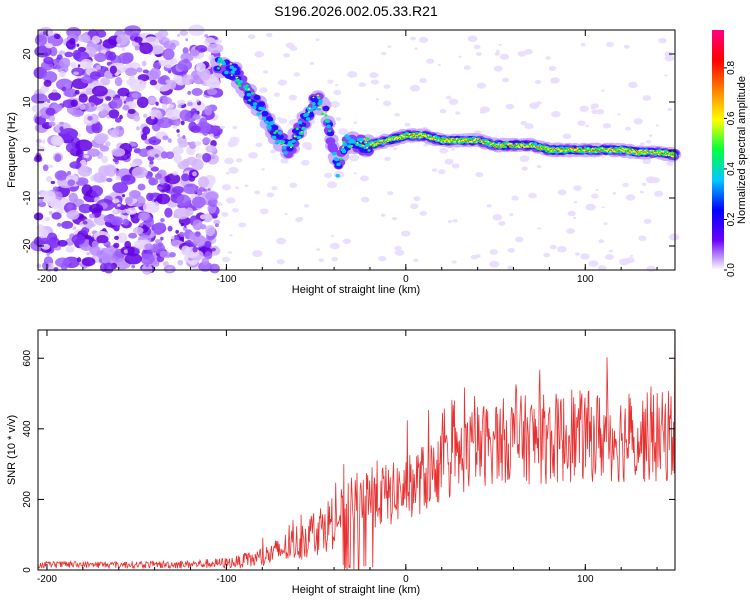 The height and width of the screenshot is (600, 750). What do you see at coordinates (731, 68) in the screenshot?
I see `colorbar-tick-label: 0.8` at bounding box center [731, 68].